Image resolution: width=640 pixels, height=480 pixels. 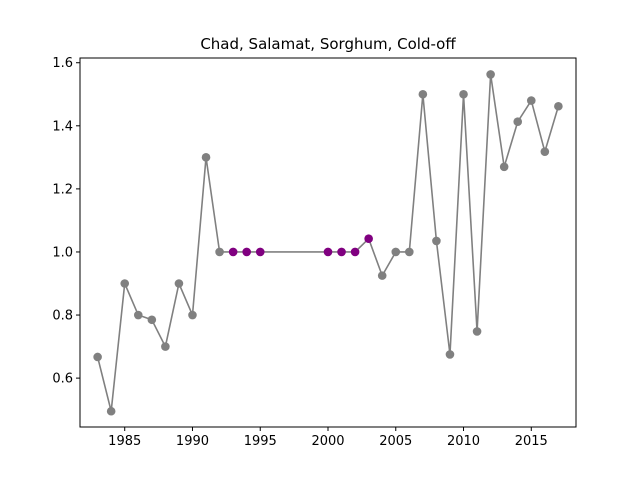 What do you see at coordinates (395, 441) in the screenshot?
I see `x-tick-label: 2005` at bounding box center [395, 441].